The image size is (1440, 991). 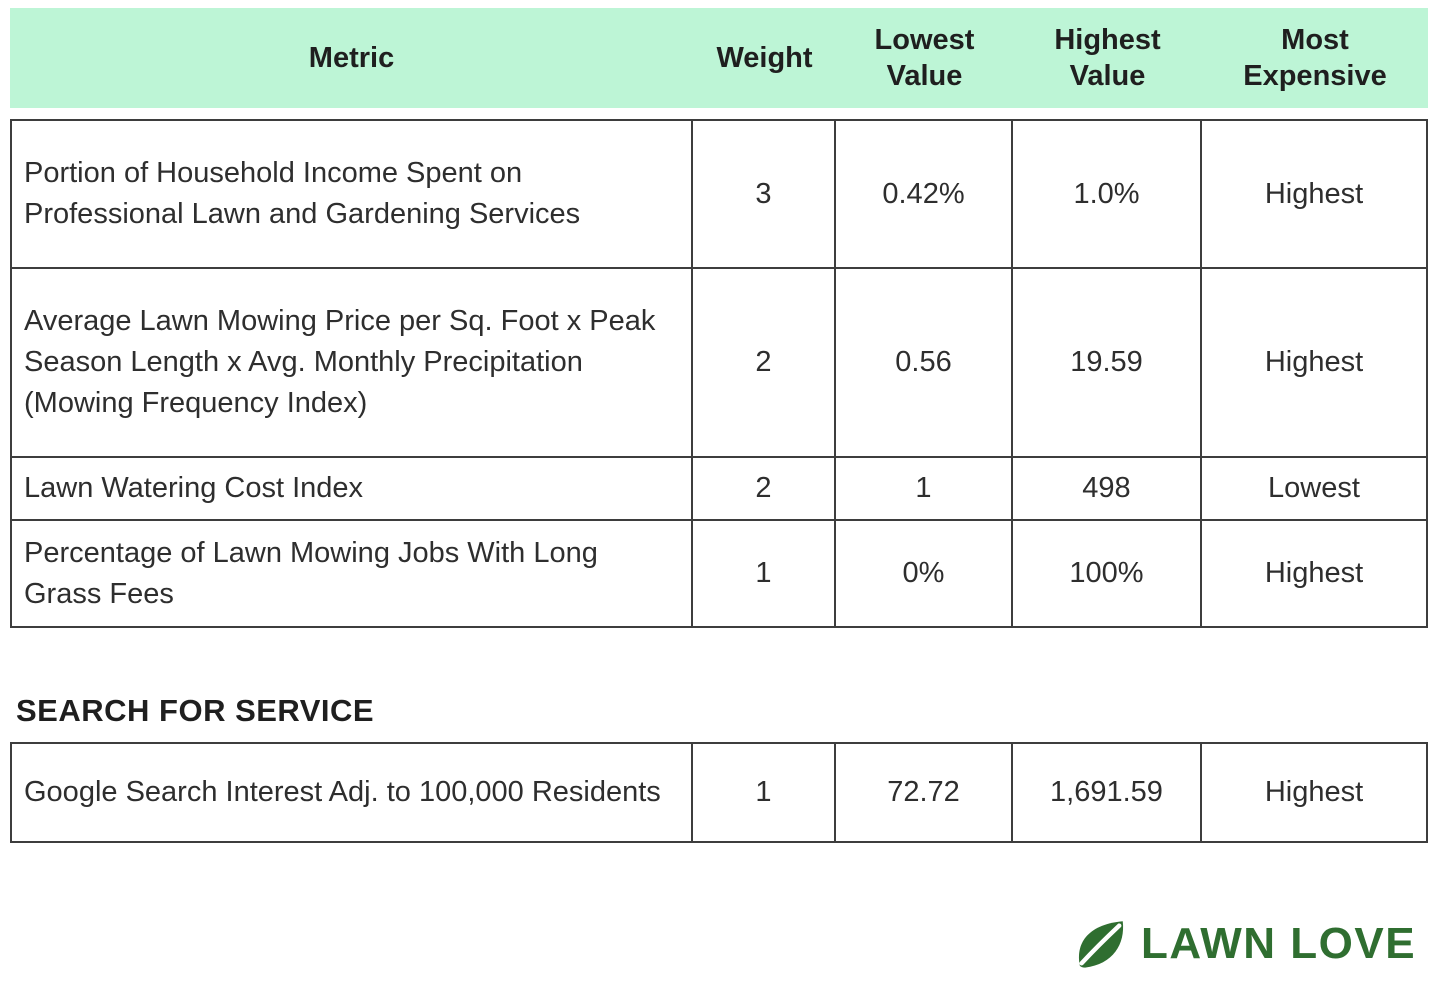 What do you see at coordinates (924, 58) in the screenshot?
I see `col-header-lowest-value: Lowest Value` at bounding box center [924, 58].